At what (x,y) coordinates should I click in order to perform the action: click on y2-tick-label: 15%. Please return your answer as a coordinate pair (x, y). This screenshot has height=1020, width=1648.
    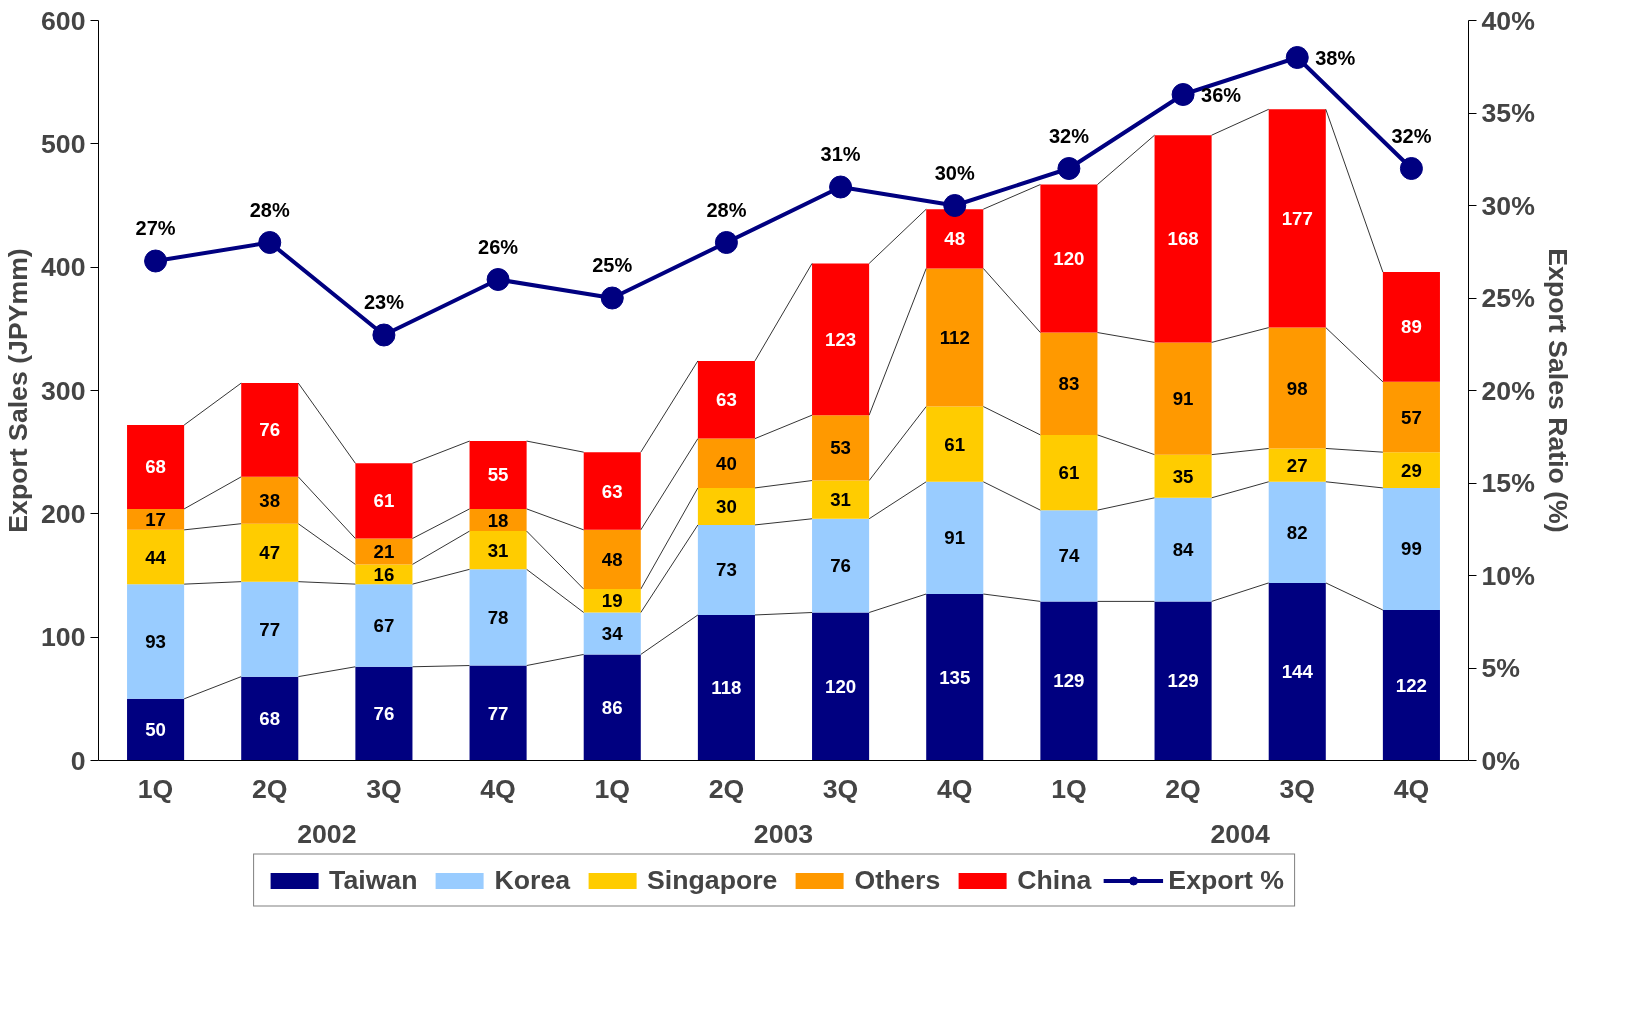
    Looking at the image, I should click on (1508, 483).